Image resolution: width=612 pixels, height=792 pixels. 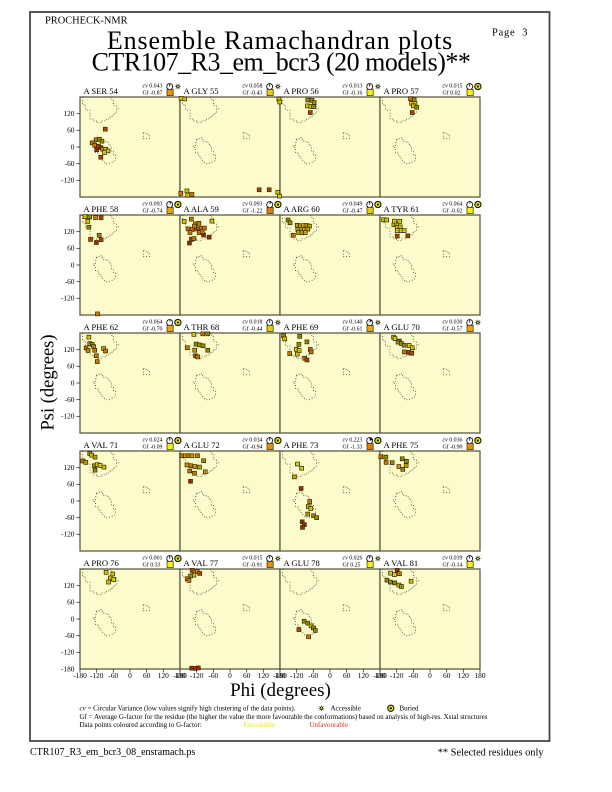 What do you see at coordinates (253, 565) in the screenshot?
I see `svg-text: Gf -0.91` at bounding box center [253, 565].